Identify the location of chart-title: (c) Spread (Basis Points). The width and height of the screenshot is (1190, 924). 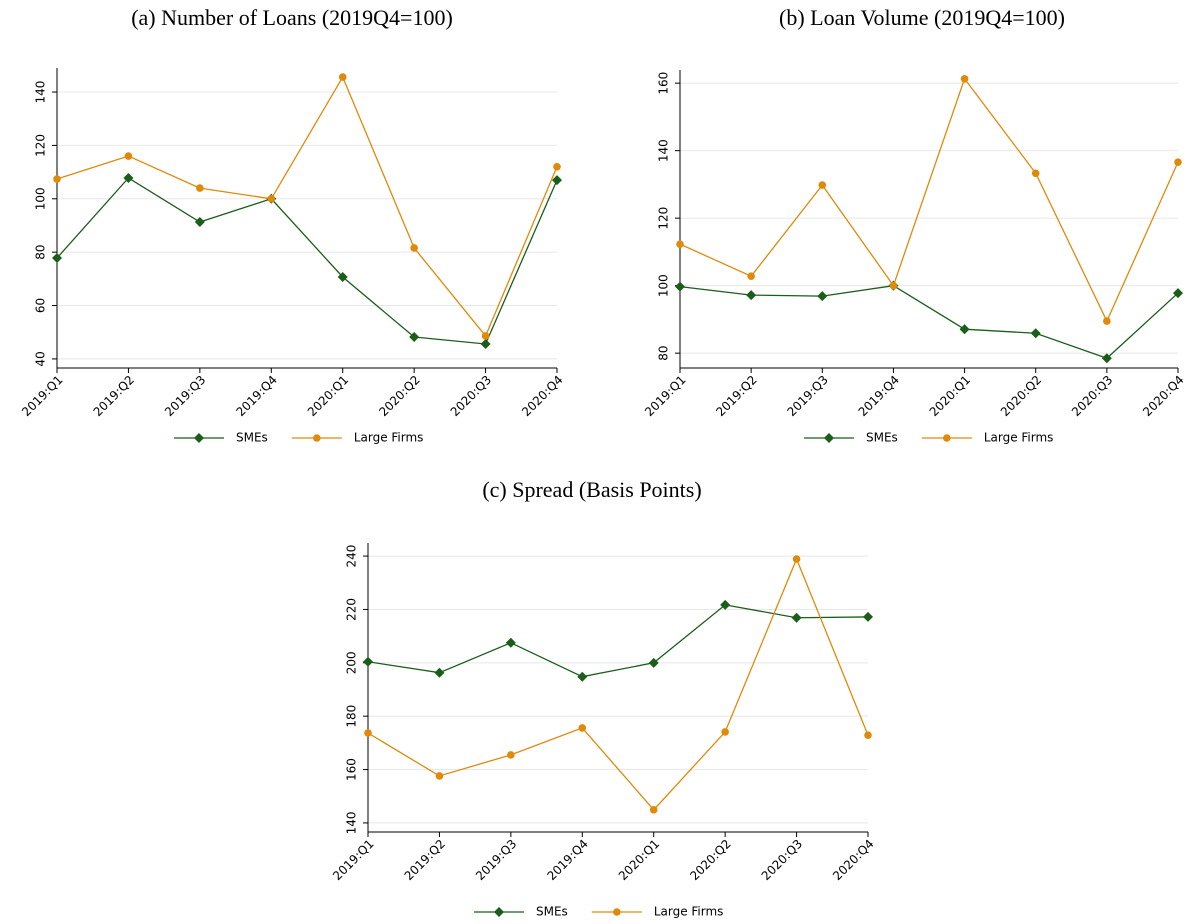
(591, 489).